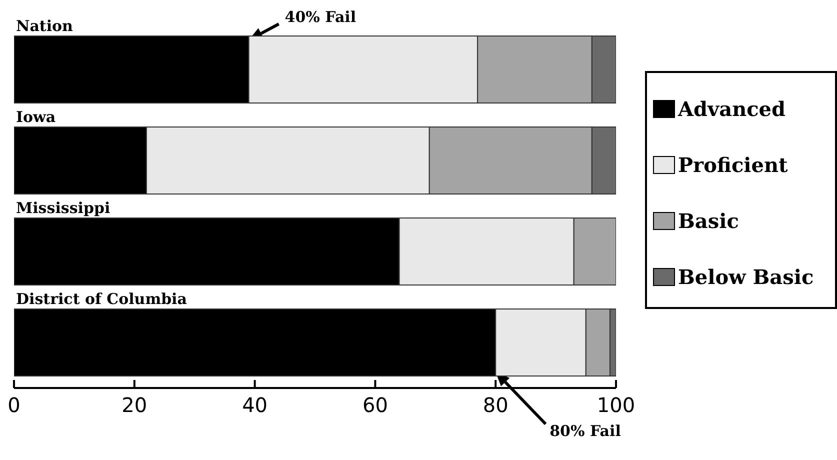 The height and width of the screenshot is (460, 837). I want to click on text: 80% Fail, so click(586, 431).